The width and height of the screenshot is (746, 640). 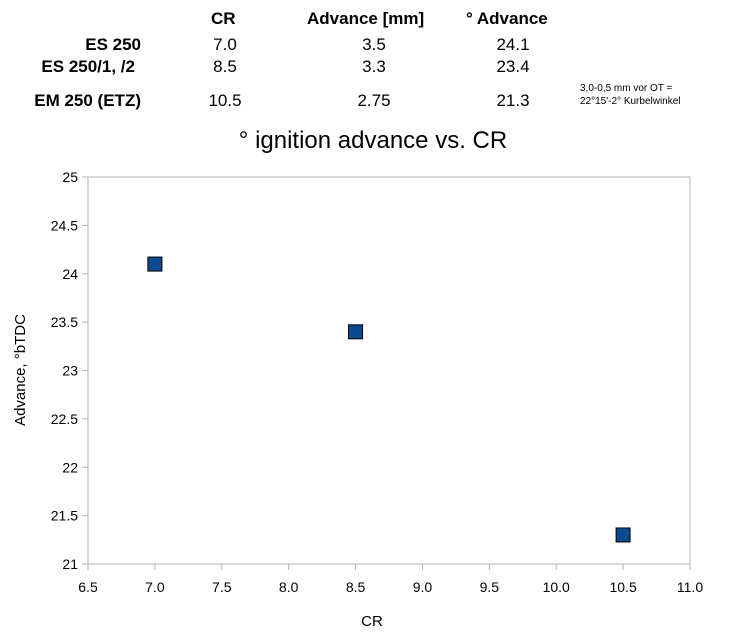 I want to click on row-es250-cr: 7.0, so click(x=225, y=44).